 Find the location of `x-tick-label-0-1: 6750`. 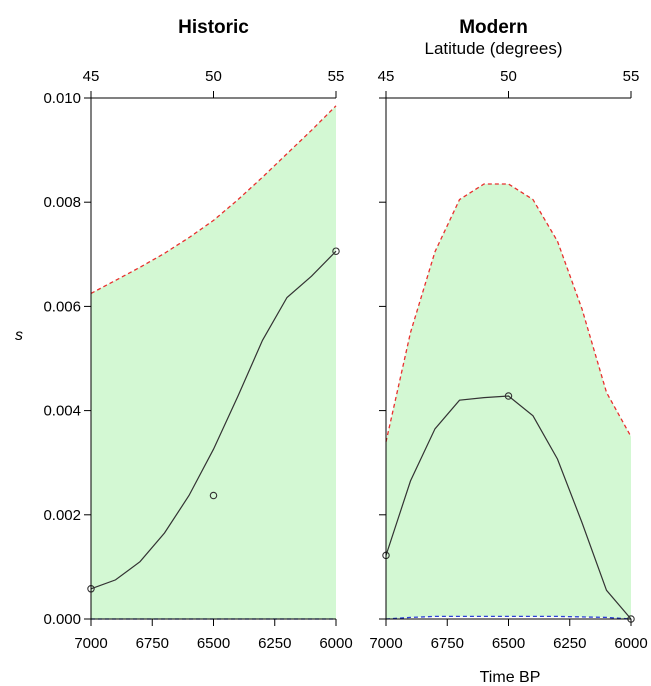

x-tick-label-0-1: 6750 is located at coordinates (152, 643).